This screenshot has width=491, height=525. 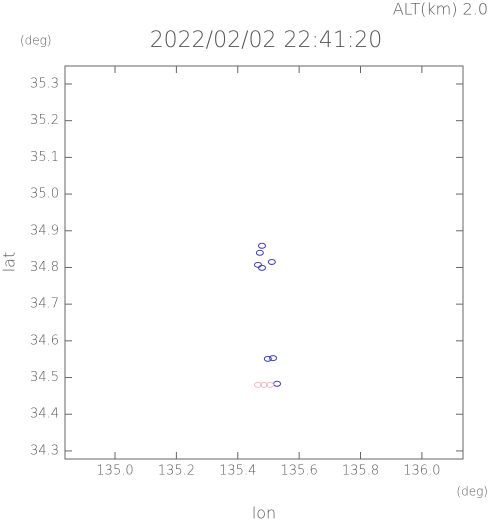 What do you see at coordinates (440, 9) in the screenshot?
I see `altitude: ALT(km) 2.0` at bounding box center [440, 9].